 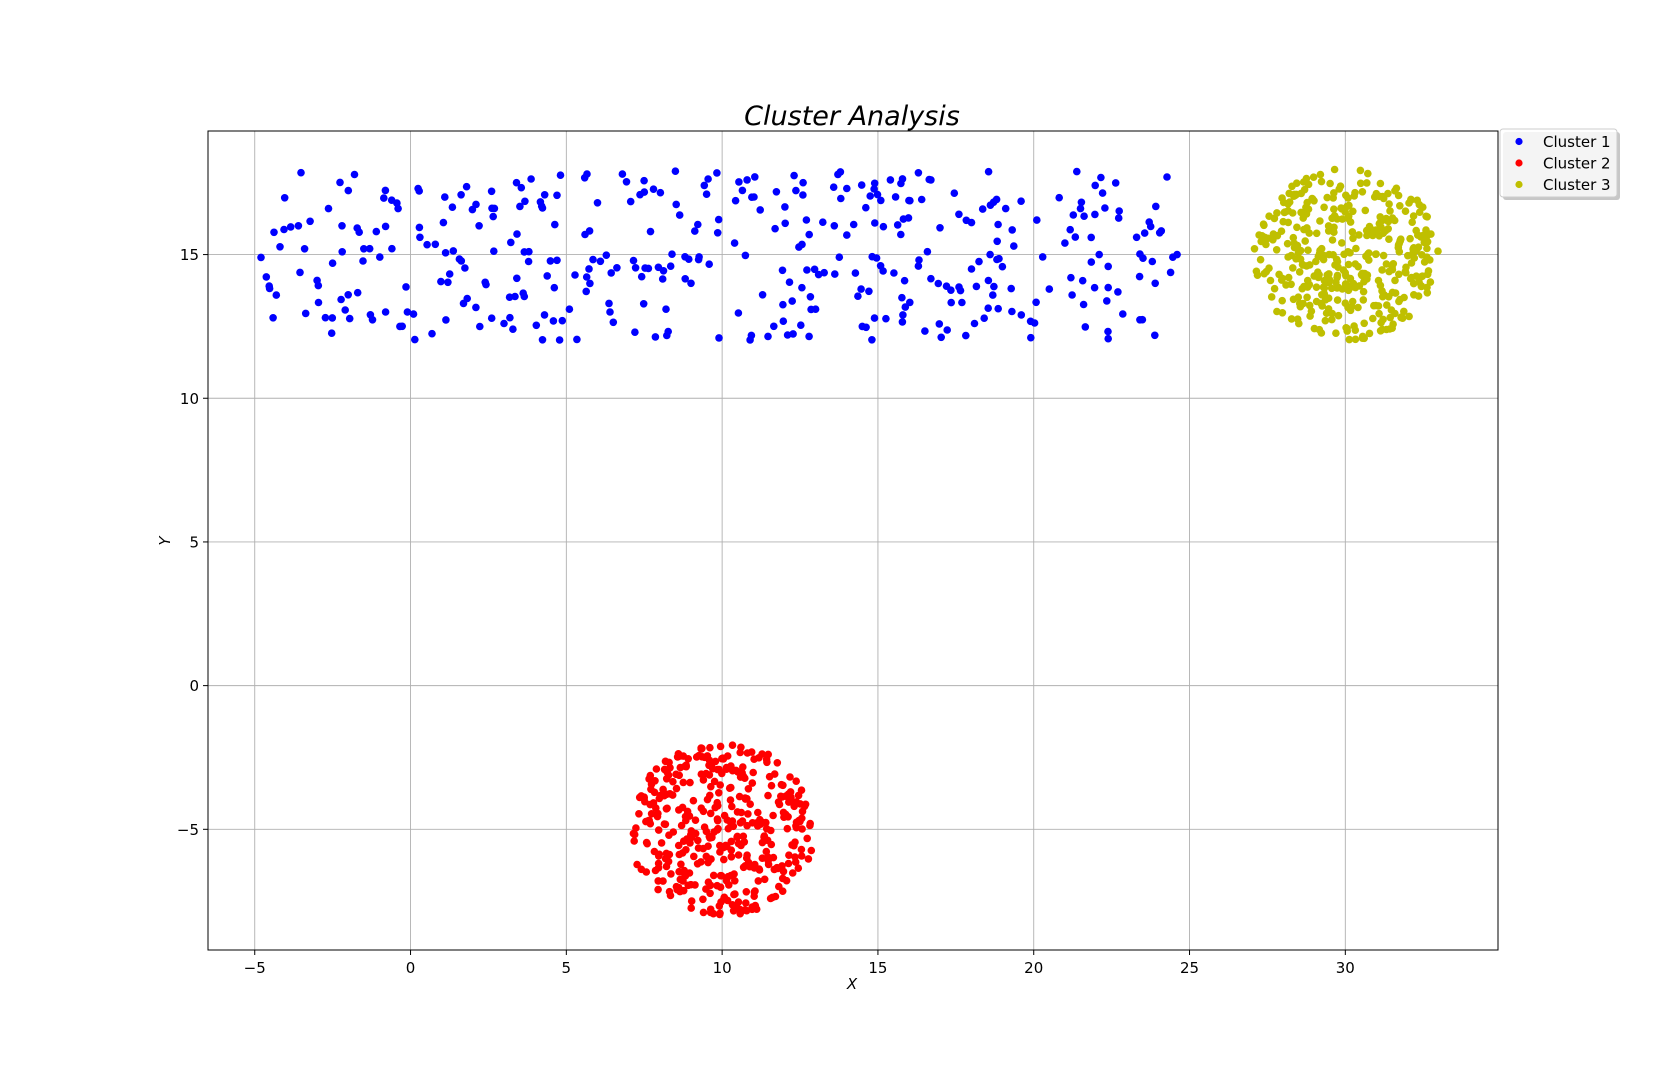 What do you see at coordinates (1189, 968) in the screenshot?
I see `x-tick-label: 25` at bounding box center [1189, 968].